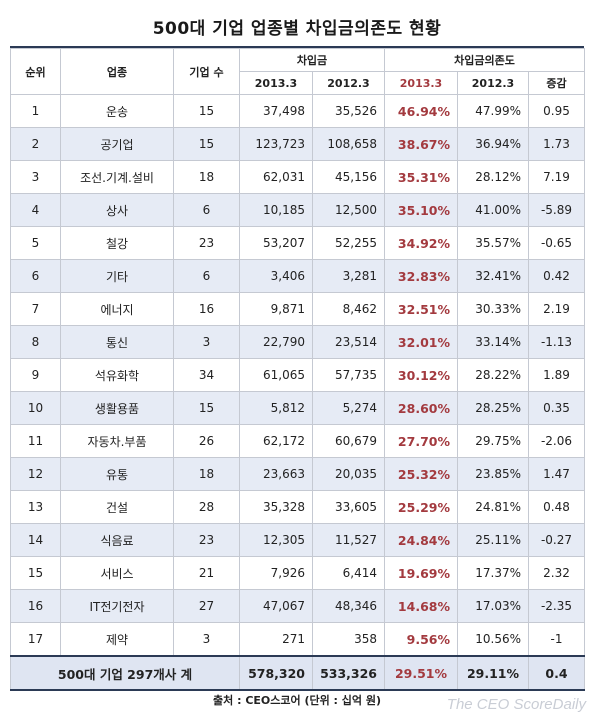  I want to click on cell-borrowings-2013: 10,185, so click(276, 210).